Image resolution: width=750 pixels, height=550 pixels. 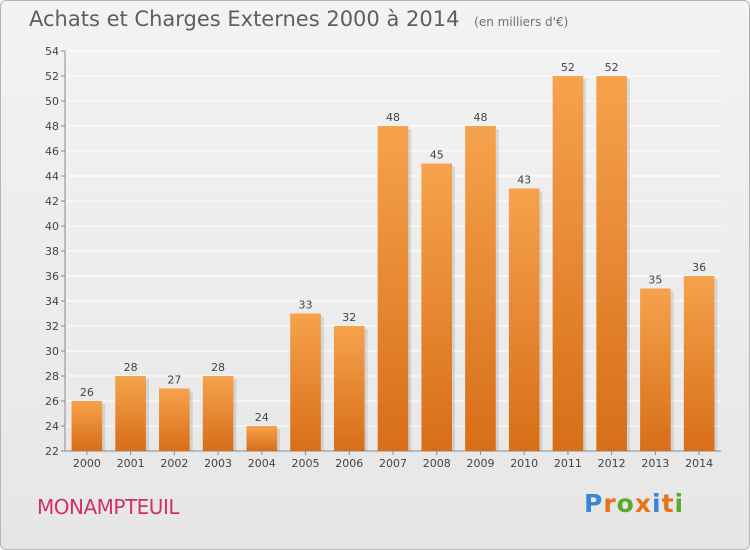 I want to click on y-tick-label: 42, so click(x=52, y=201).